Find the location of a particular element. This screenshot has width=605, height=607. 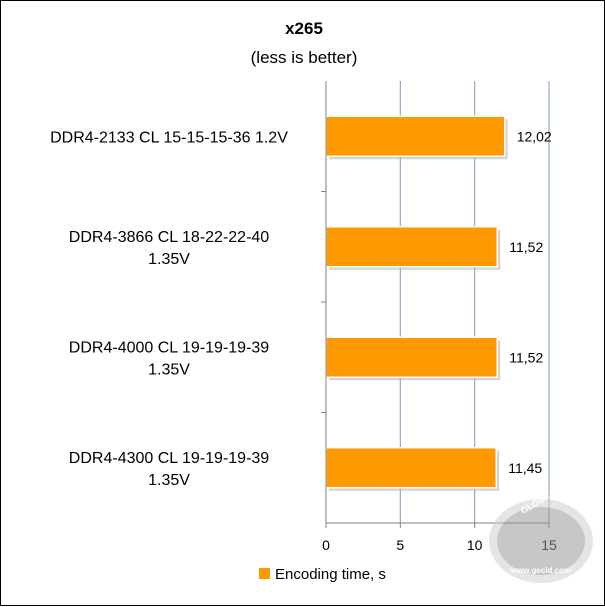

data-label-2: 11,52 is located at coordinates (526, 357).